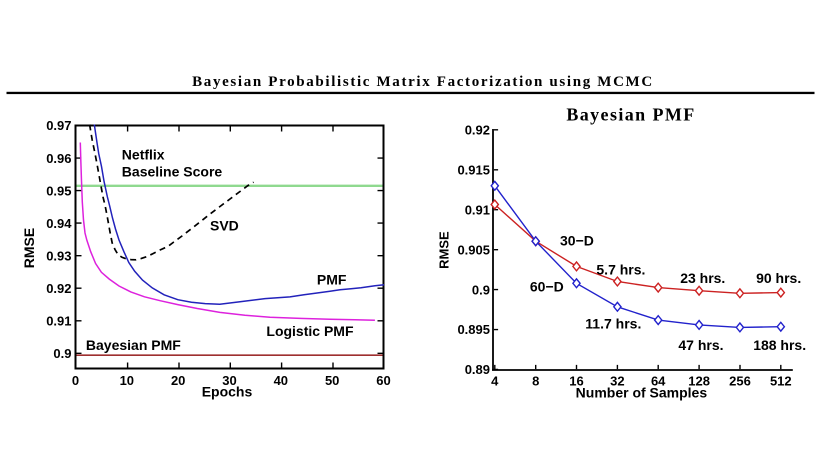 The width and height of the screenshot is (819, 465). I want to click on svg-text: 30−D, so click(577, 241).